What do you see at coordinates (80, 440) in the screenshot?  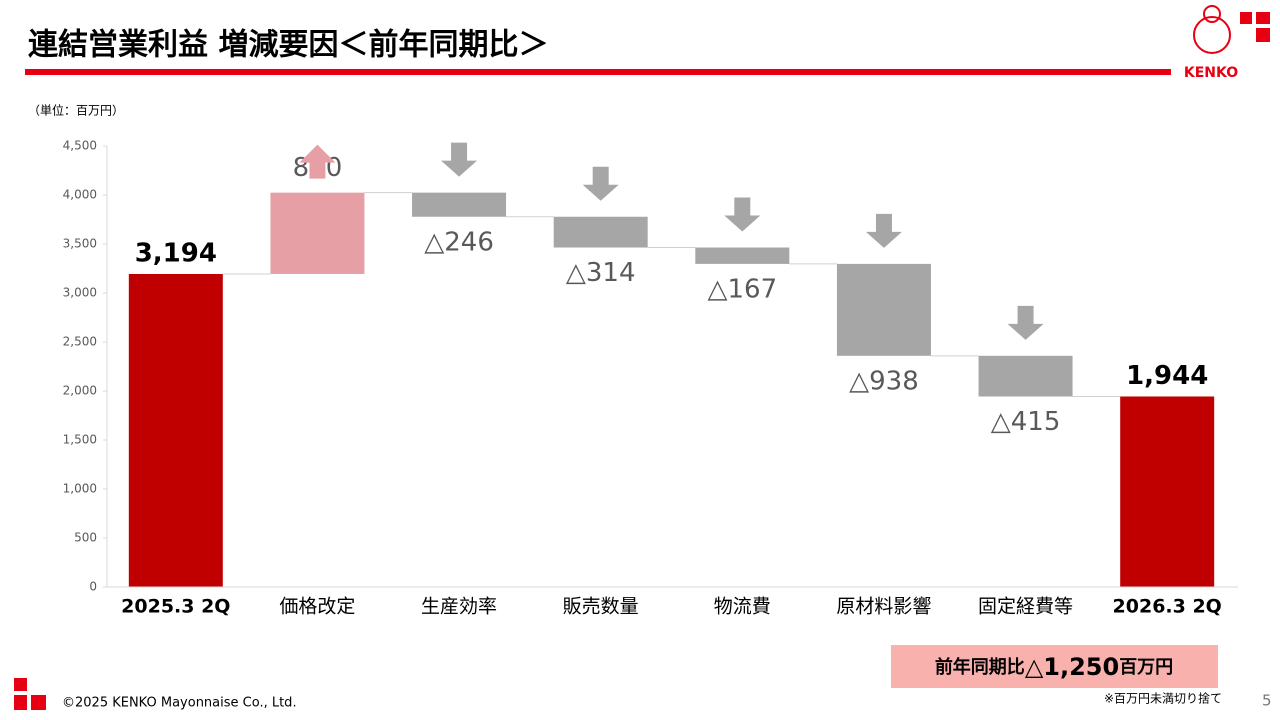 I see `y-tick-label: 1,500` at bounding box center [80, 440].